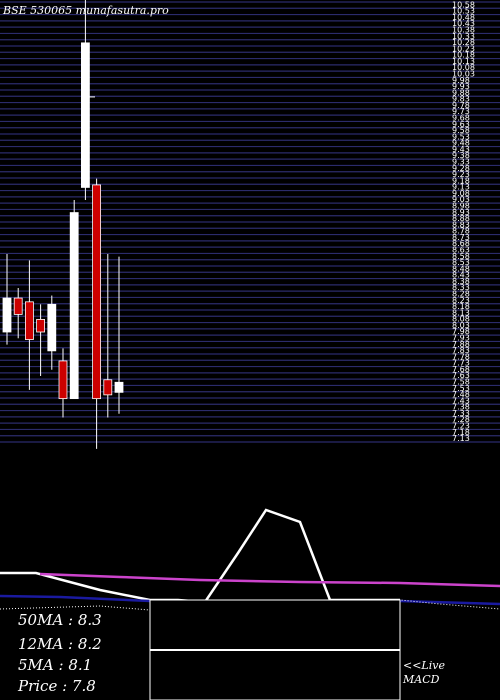 This screenshot has height=700, width=500. I want to click on y-tick-label: 7.28, so click(461, 419).